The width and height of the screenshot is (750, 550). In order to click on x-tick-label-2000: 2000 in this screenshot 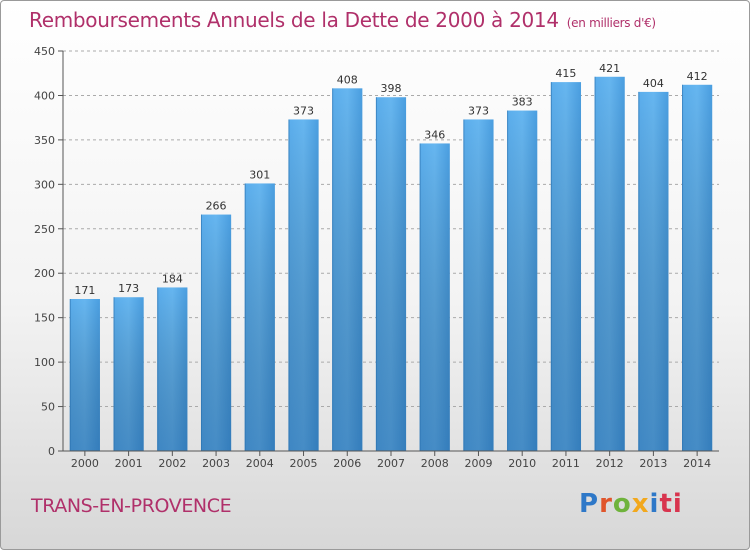, I will do `click(85, 463)`.